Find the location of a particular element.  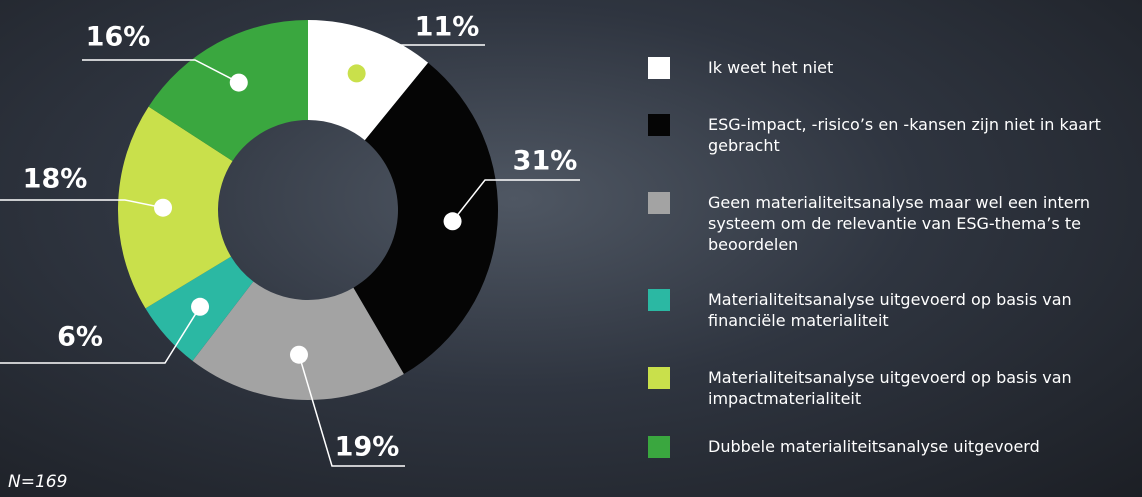

legend-label: Ik weet het niet is located at coordinates (771, 67).